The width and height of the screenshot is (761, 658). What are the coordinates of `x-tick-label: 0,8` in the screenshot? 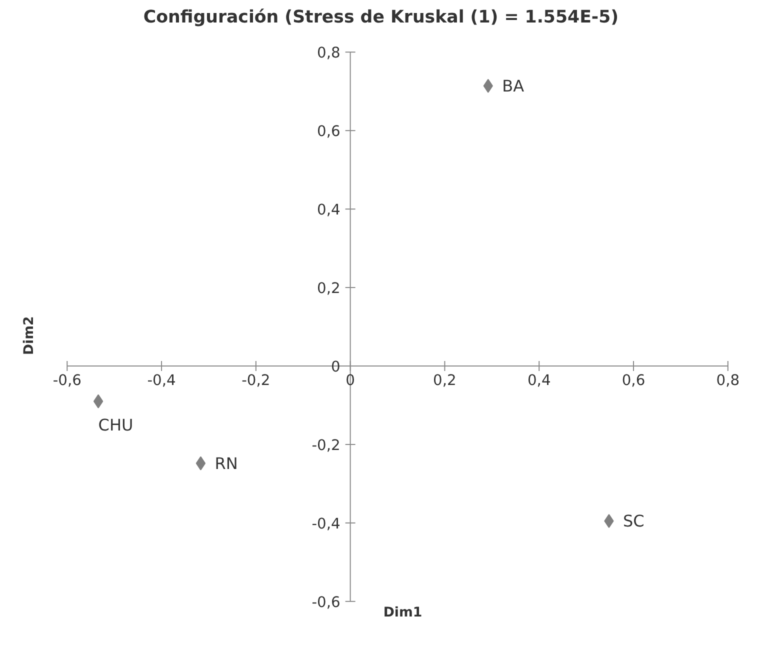 It's located at (728, 381).